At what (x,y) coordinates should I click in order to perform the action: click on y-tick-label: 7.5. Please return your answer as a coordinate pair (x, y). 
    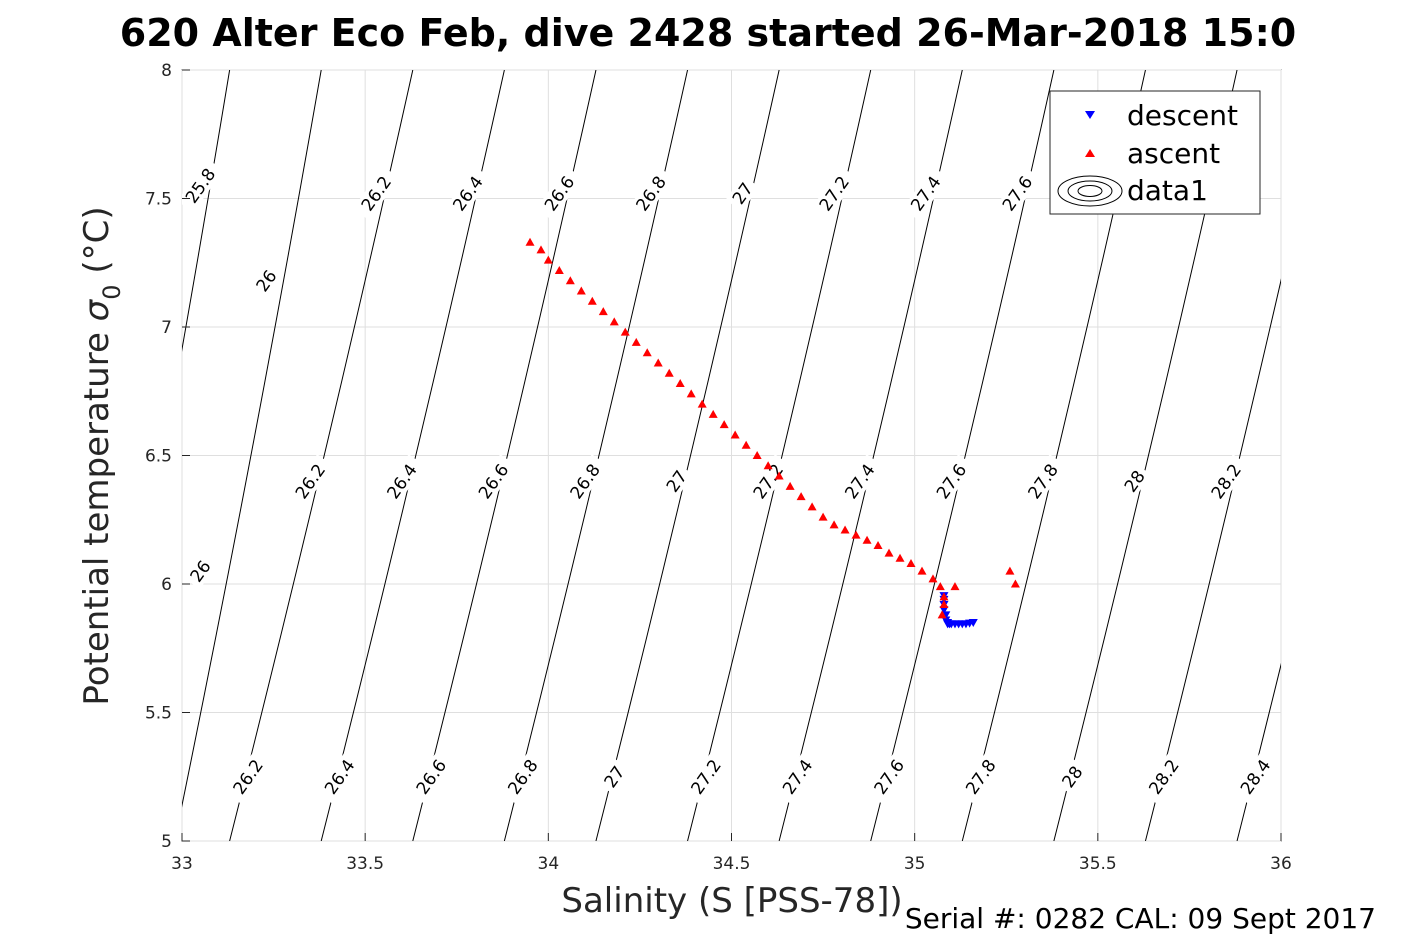
    Looking at the image, I should click on (158, 200).